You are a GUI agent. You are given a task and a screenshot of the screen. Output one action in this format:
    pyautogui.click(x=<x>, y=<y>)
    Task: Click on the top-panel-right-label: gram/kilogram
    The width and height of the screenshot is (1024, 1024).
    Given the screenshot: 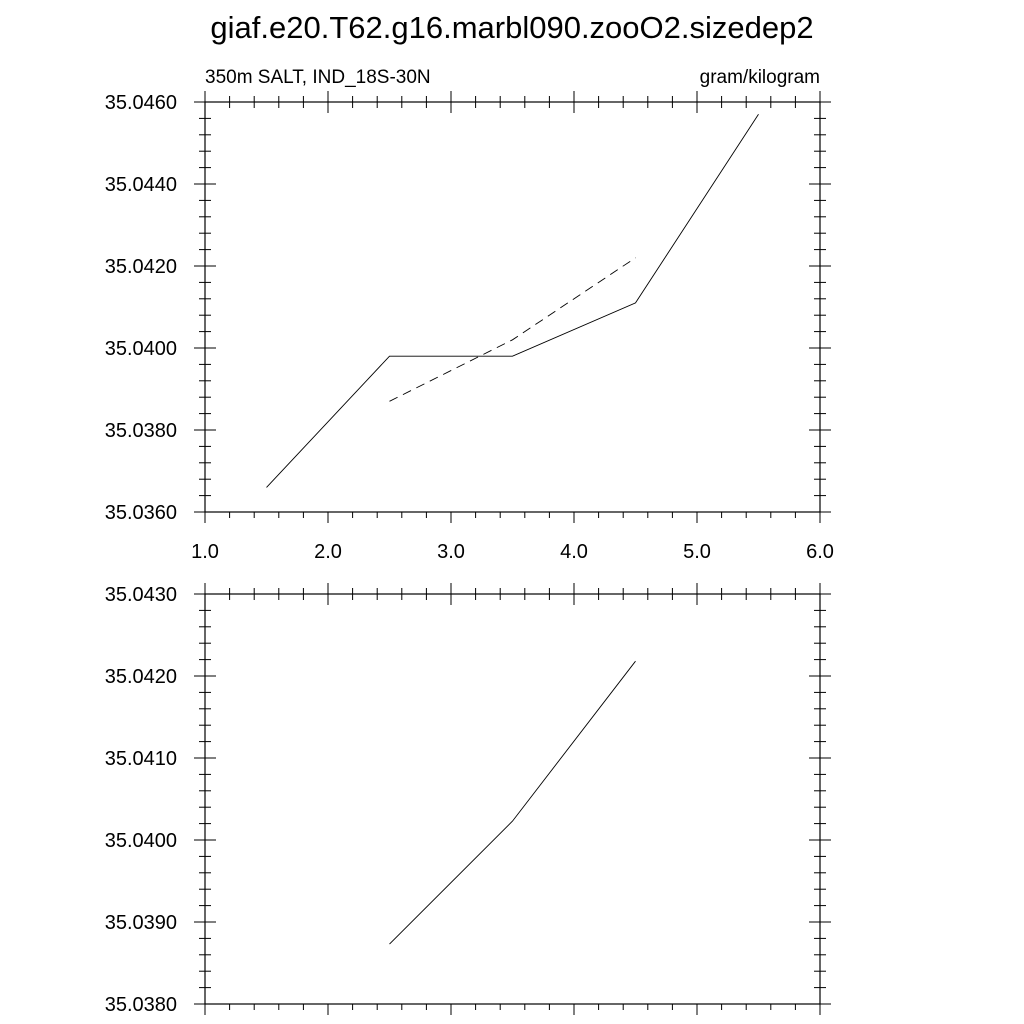 What is the action you would take?
    pyautogui.click(x=760, y=77)
    